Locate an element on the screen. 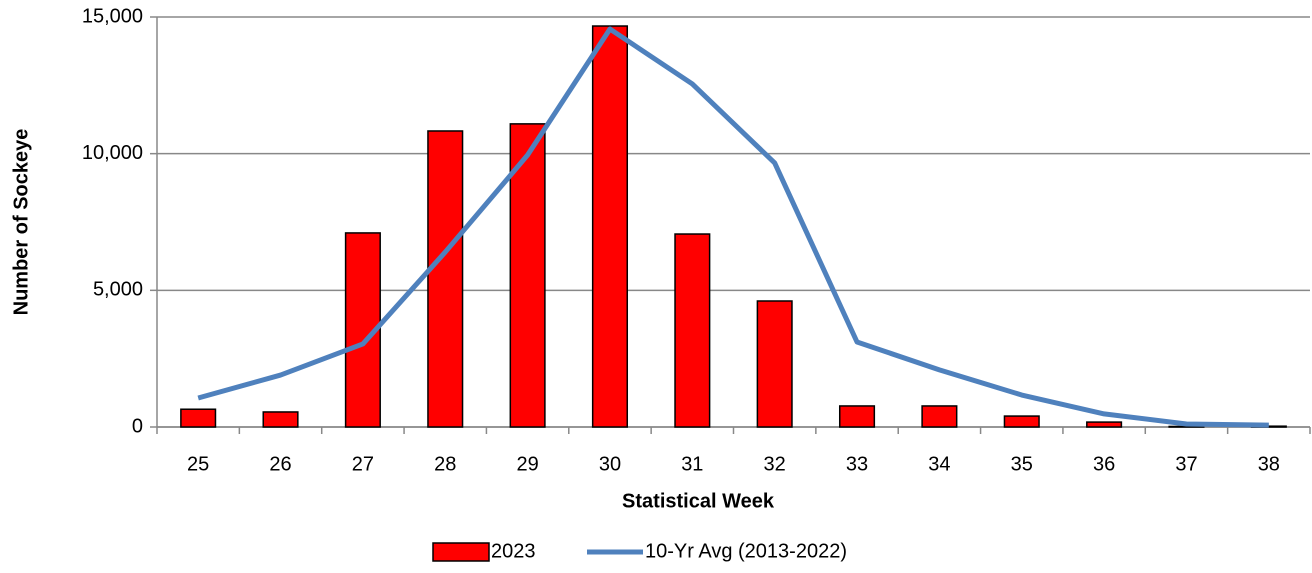 This screenshot has width=1312, height=573. x-tick-label: 25 is located at coordinates (198, 464).